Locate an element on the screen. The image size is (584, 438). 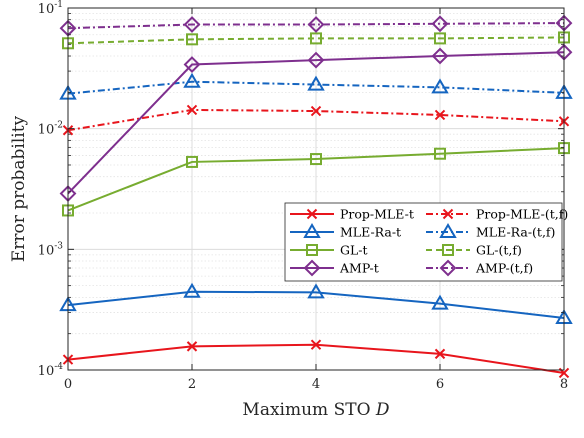
legend-item: Prop-MLE-t is located at coordinates (352, 214).